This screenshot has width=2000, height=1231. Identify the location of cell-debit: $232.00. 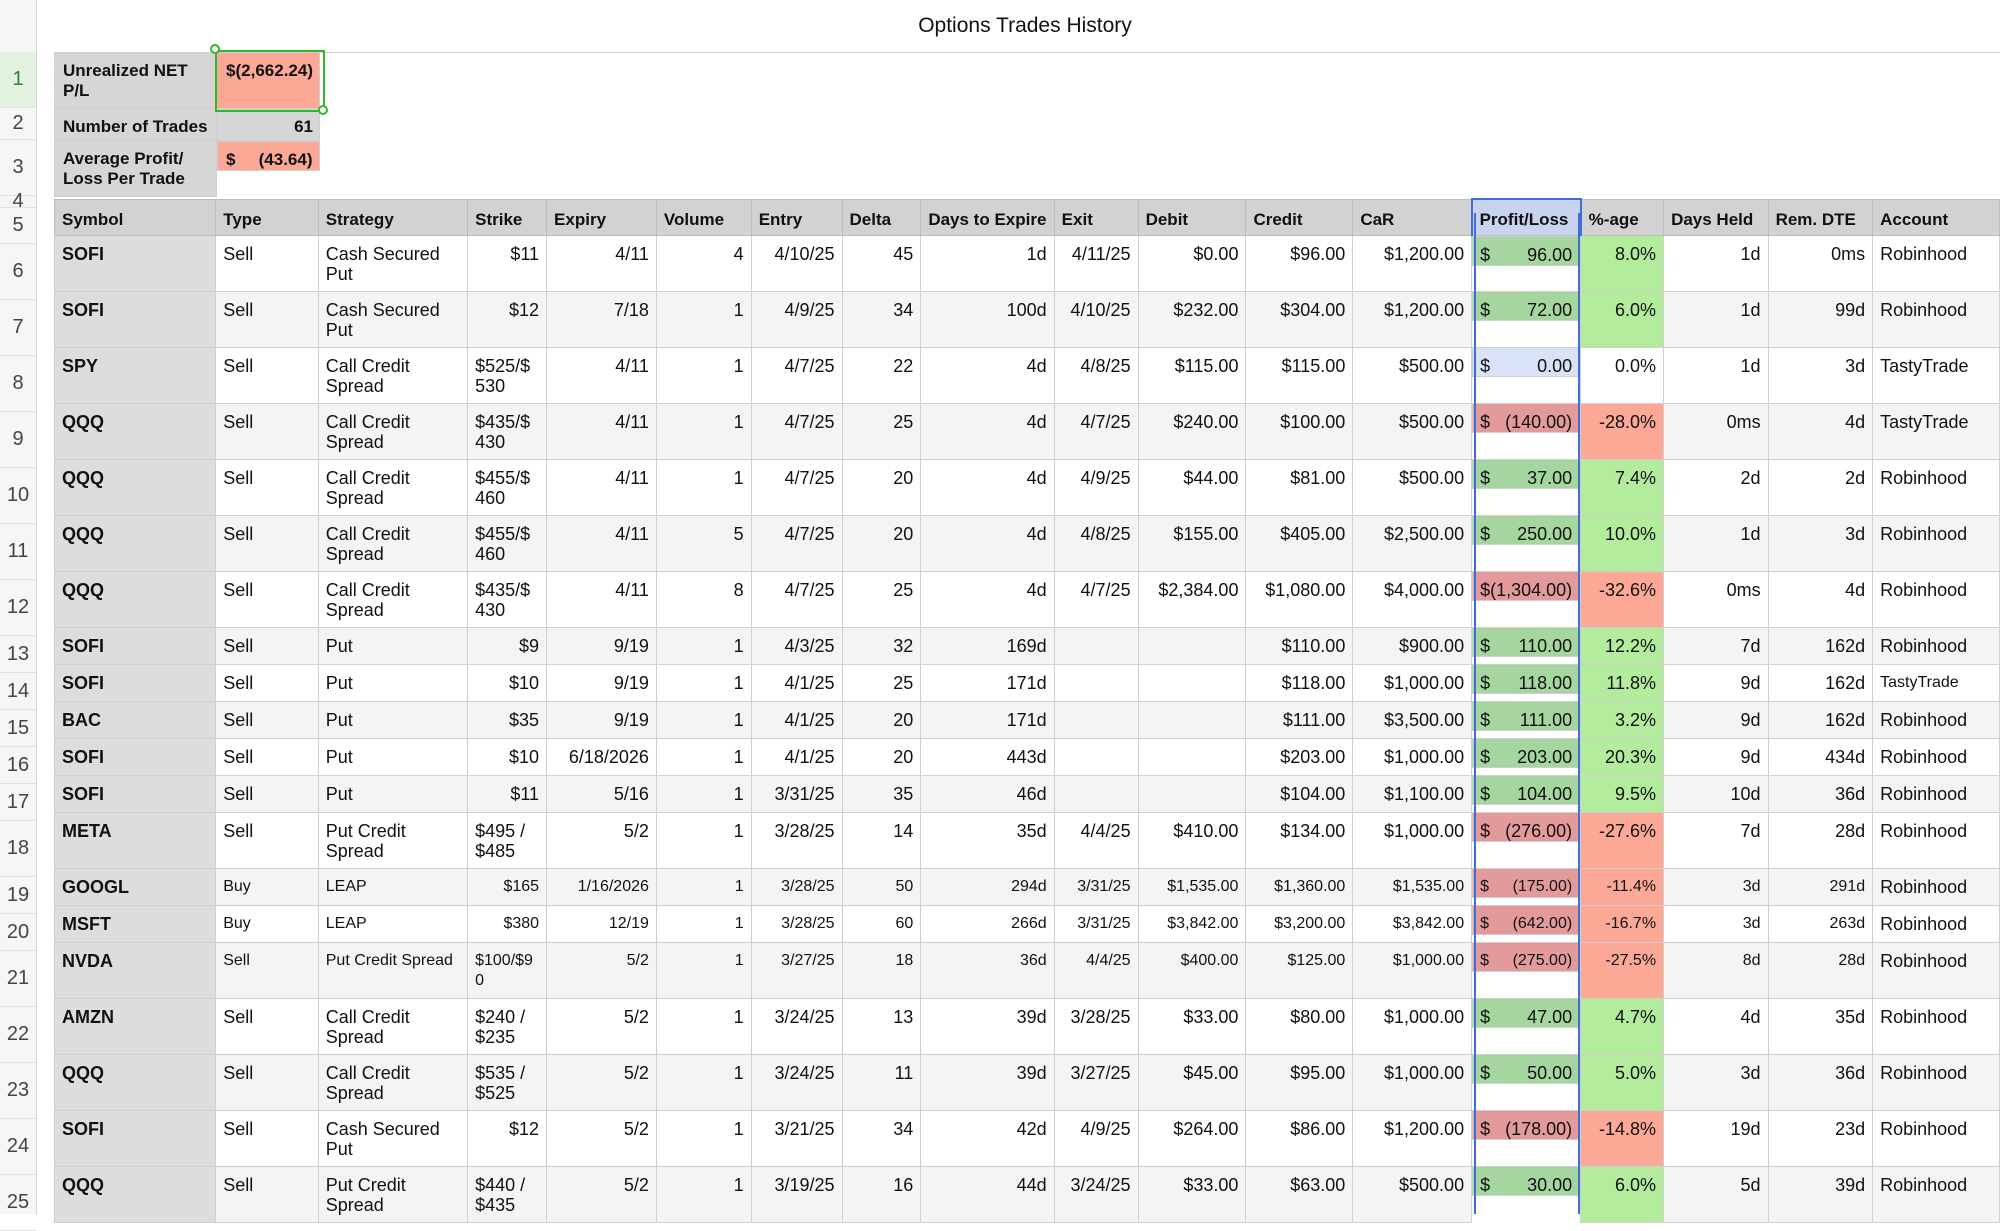
(1192, 319).